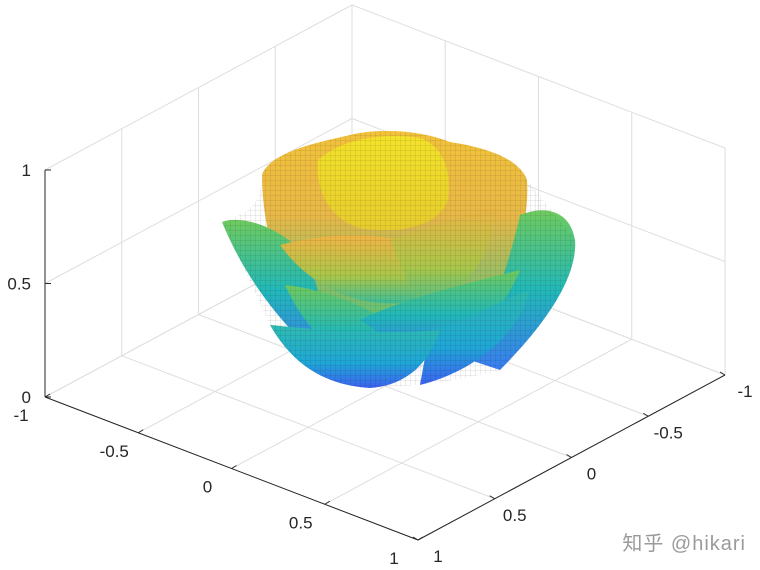  What do you see at coordinates (684, 544) in the screenshot?
I see `watermark: 知乎 @hikari` at bounding box center [684, 544].